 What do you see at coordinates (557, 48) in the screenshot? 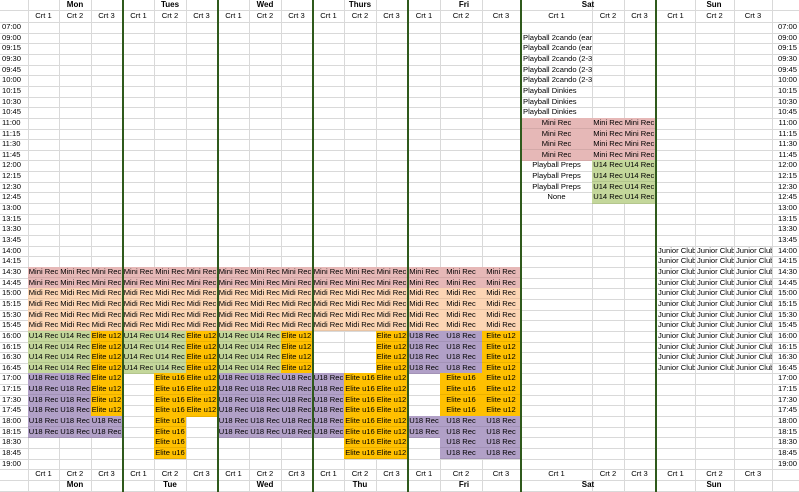
I see `session-cell: Playball 2cando (early 2s)` at bounding box center [557, 48].